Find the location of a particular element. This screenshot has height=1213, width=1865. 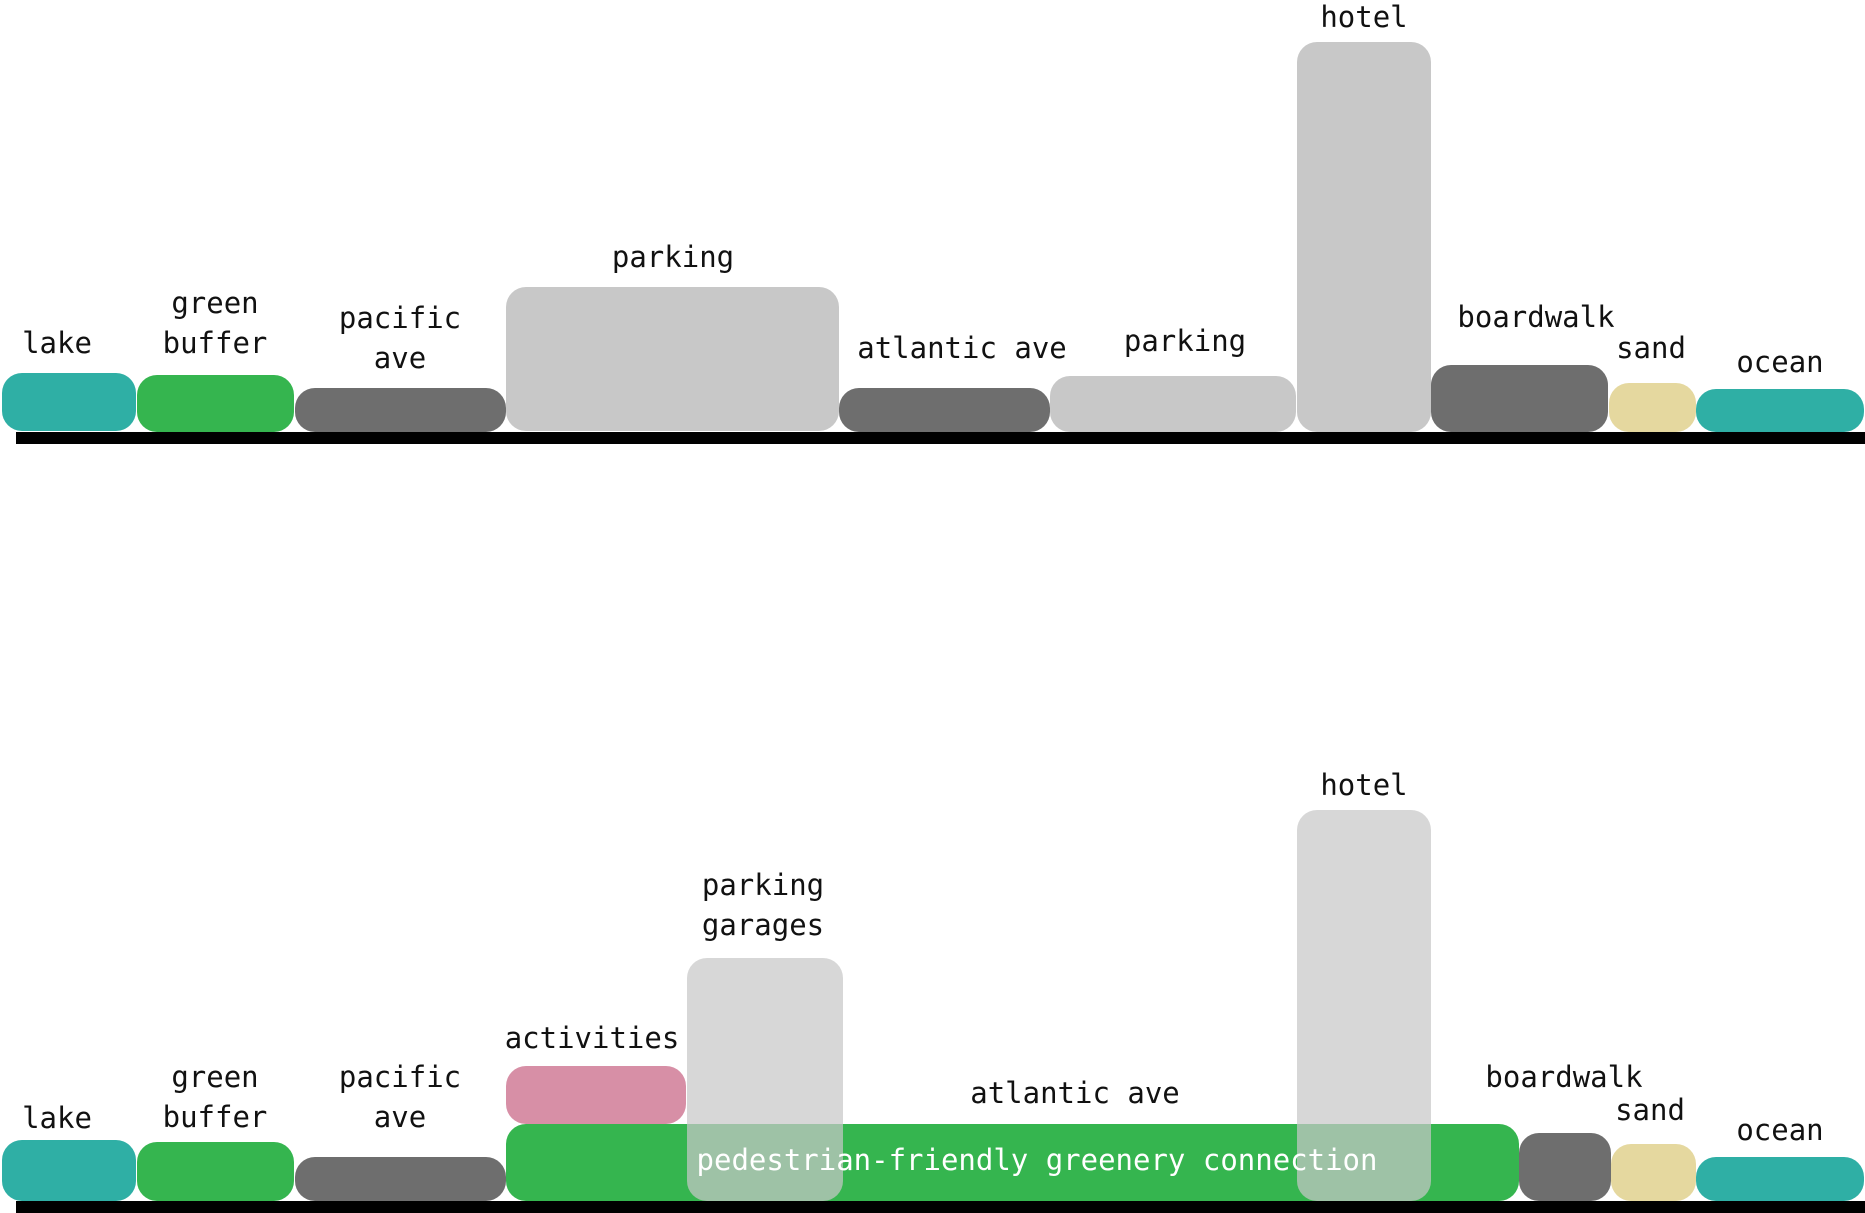

existing-section-pacific-ave-label-line-1: pacific is located at coordinates (400, 318).